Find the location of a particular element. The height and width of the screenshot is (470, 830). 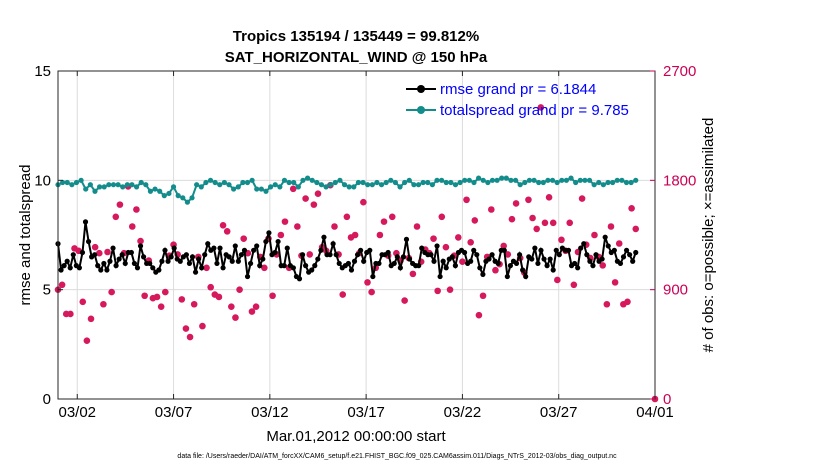

y2-tick-label-3: 2700 is located at coordinates (679, 71).